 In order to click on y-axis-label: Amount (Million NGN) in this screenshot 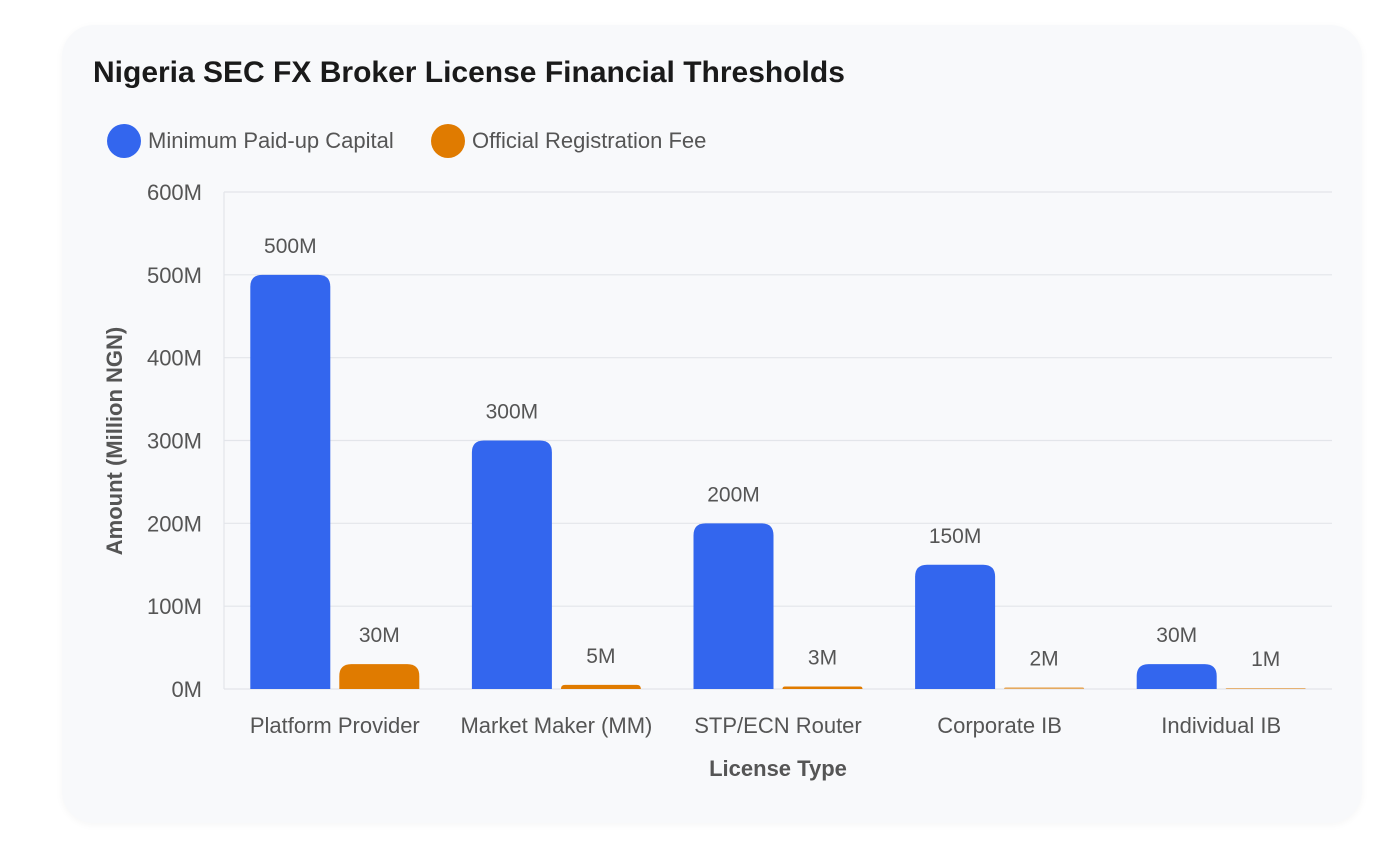, I will do `click(114, 441)`.